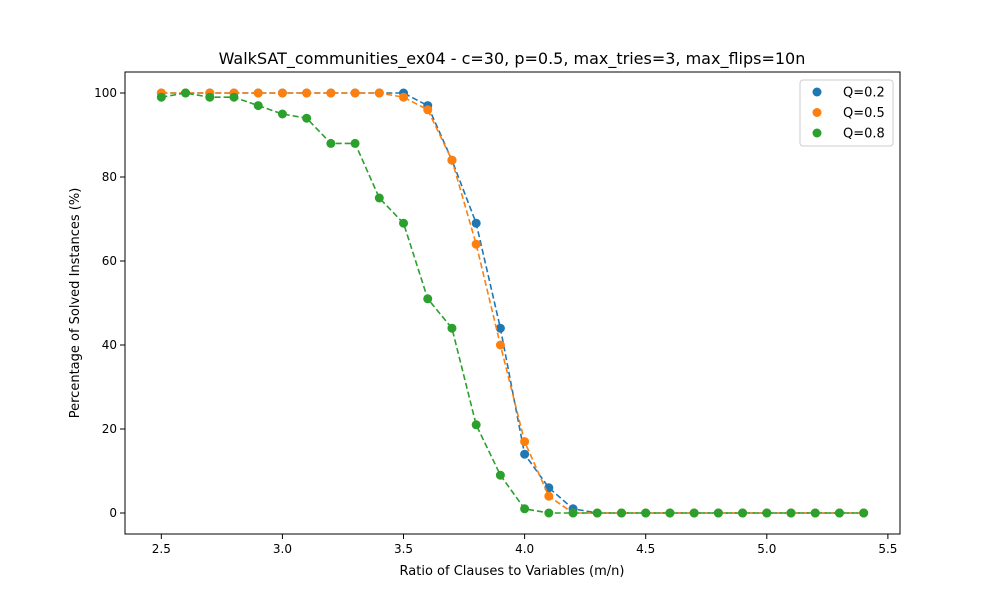 This screenshot has height=600, width=1000. Describe the element at coordinates (864, 93) in the screenshot. I see `legend-label: Q=0.2` at that location.